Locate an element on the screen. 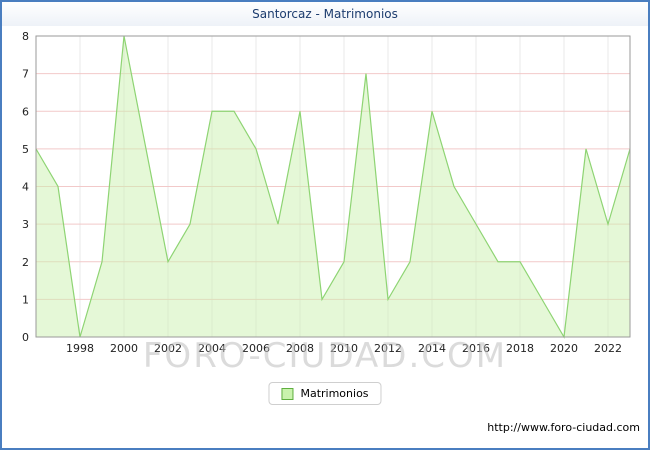 The width and height of the screenshot is (650, 450). x-tick-label: 2000 is located at coordinates (124, 348).